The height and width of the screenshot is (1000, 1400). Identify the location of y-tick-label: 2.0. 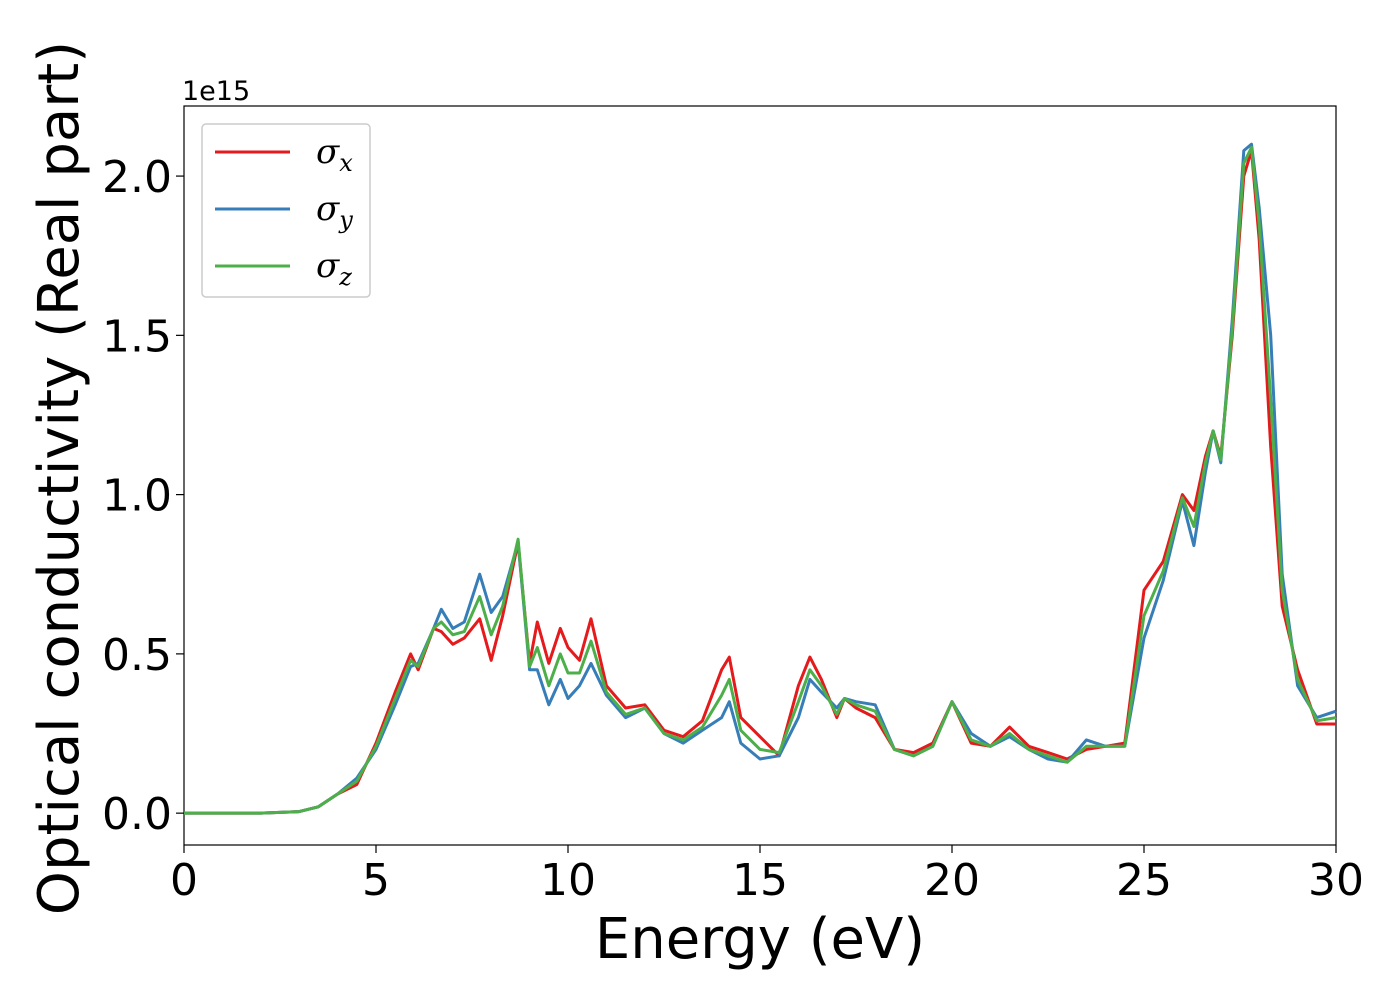
(137, 177).